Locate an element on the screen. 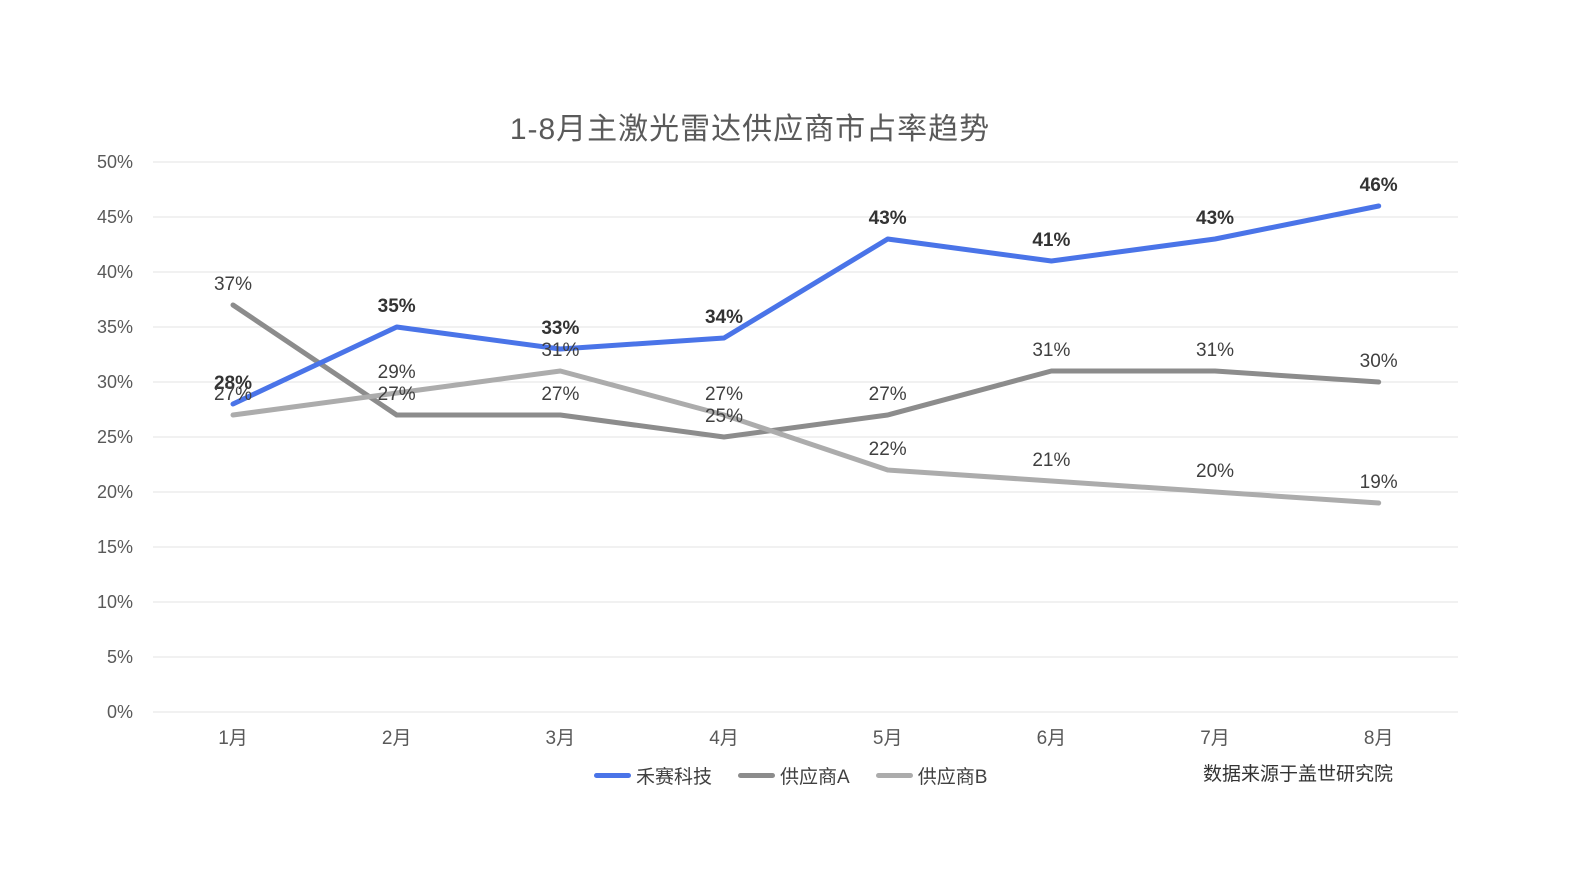 This screenshot has height=890, width=1593. data-label: 20% is located at coordinates (1215, 471).